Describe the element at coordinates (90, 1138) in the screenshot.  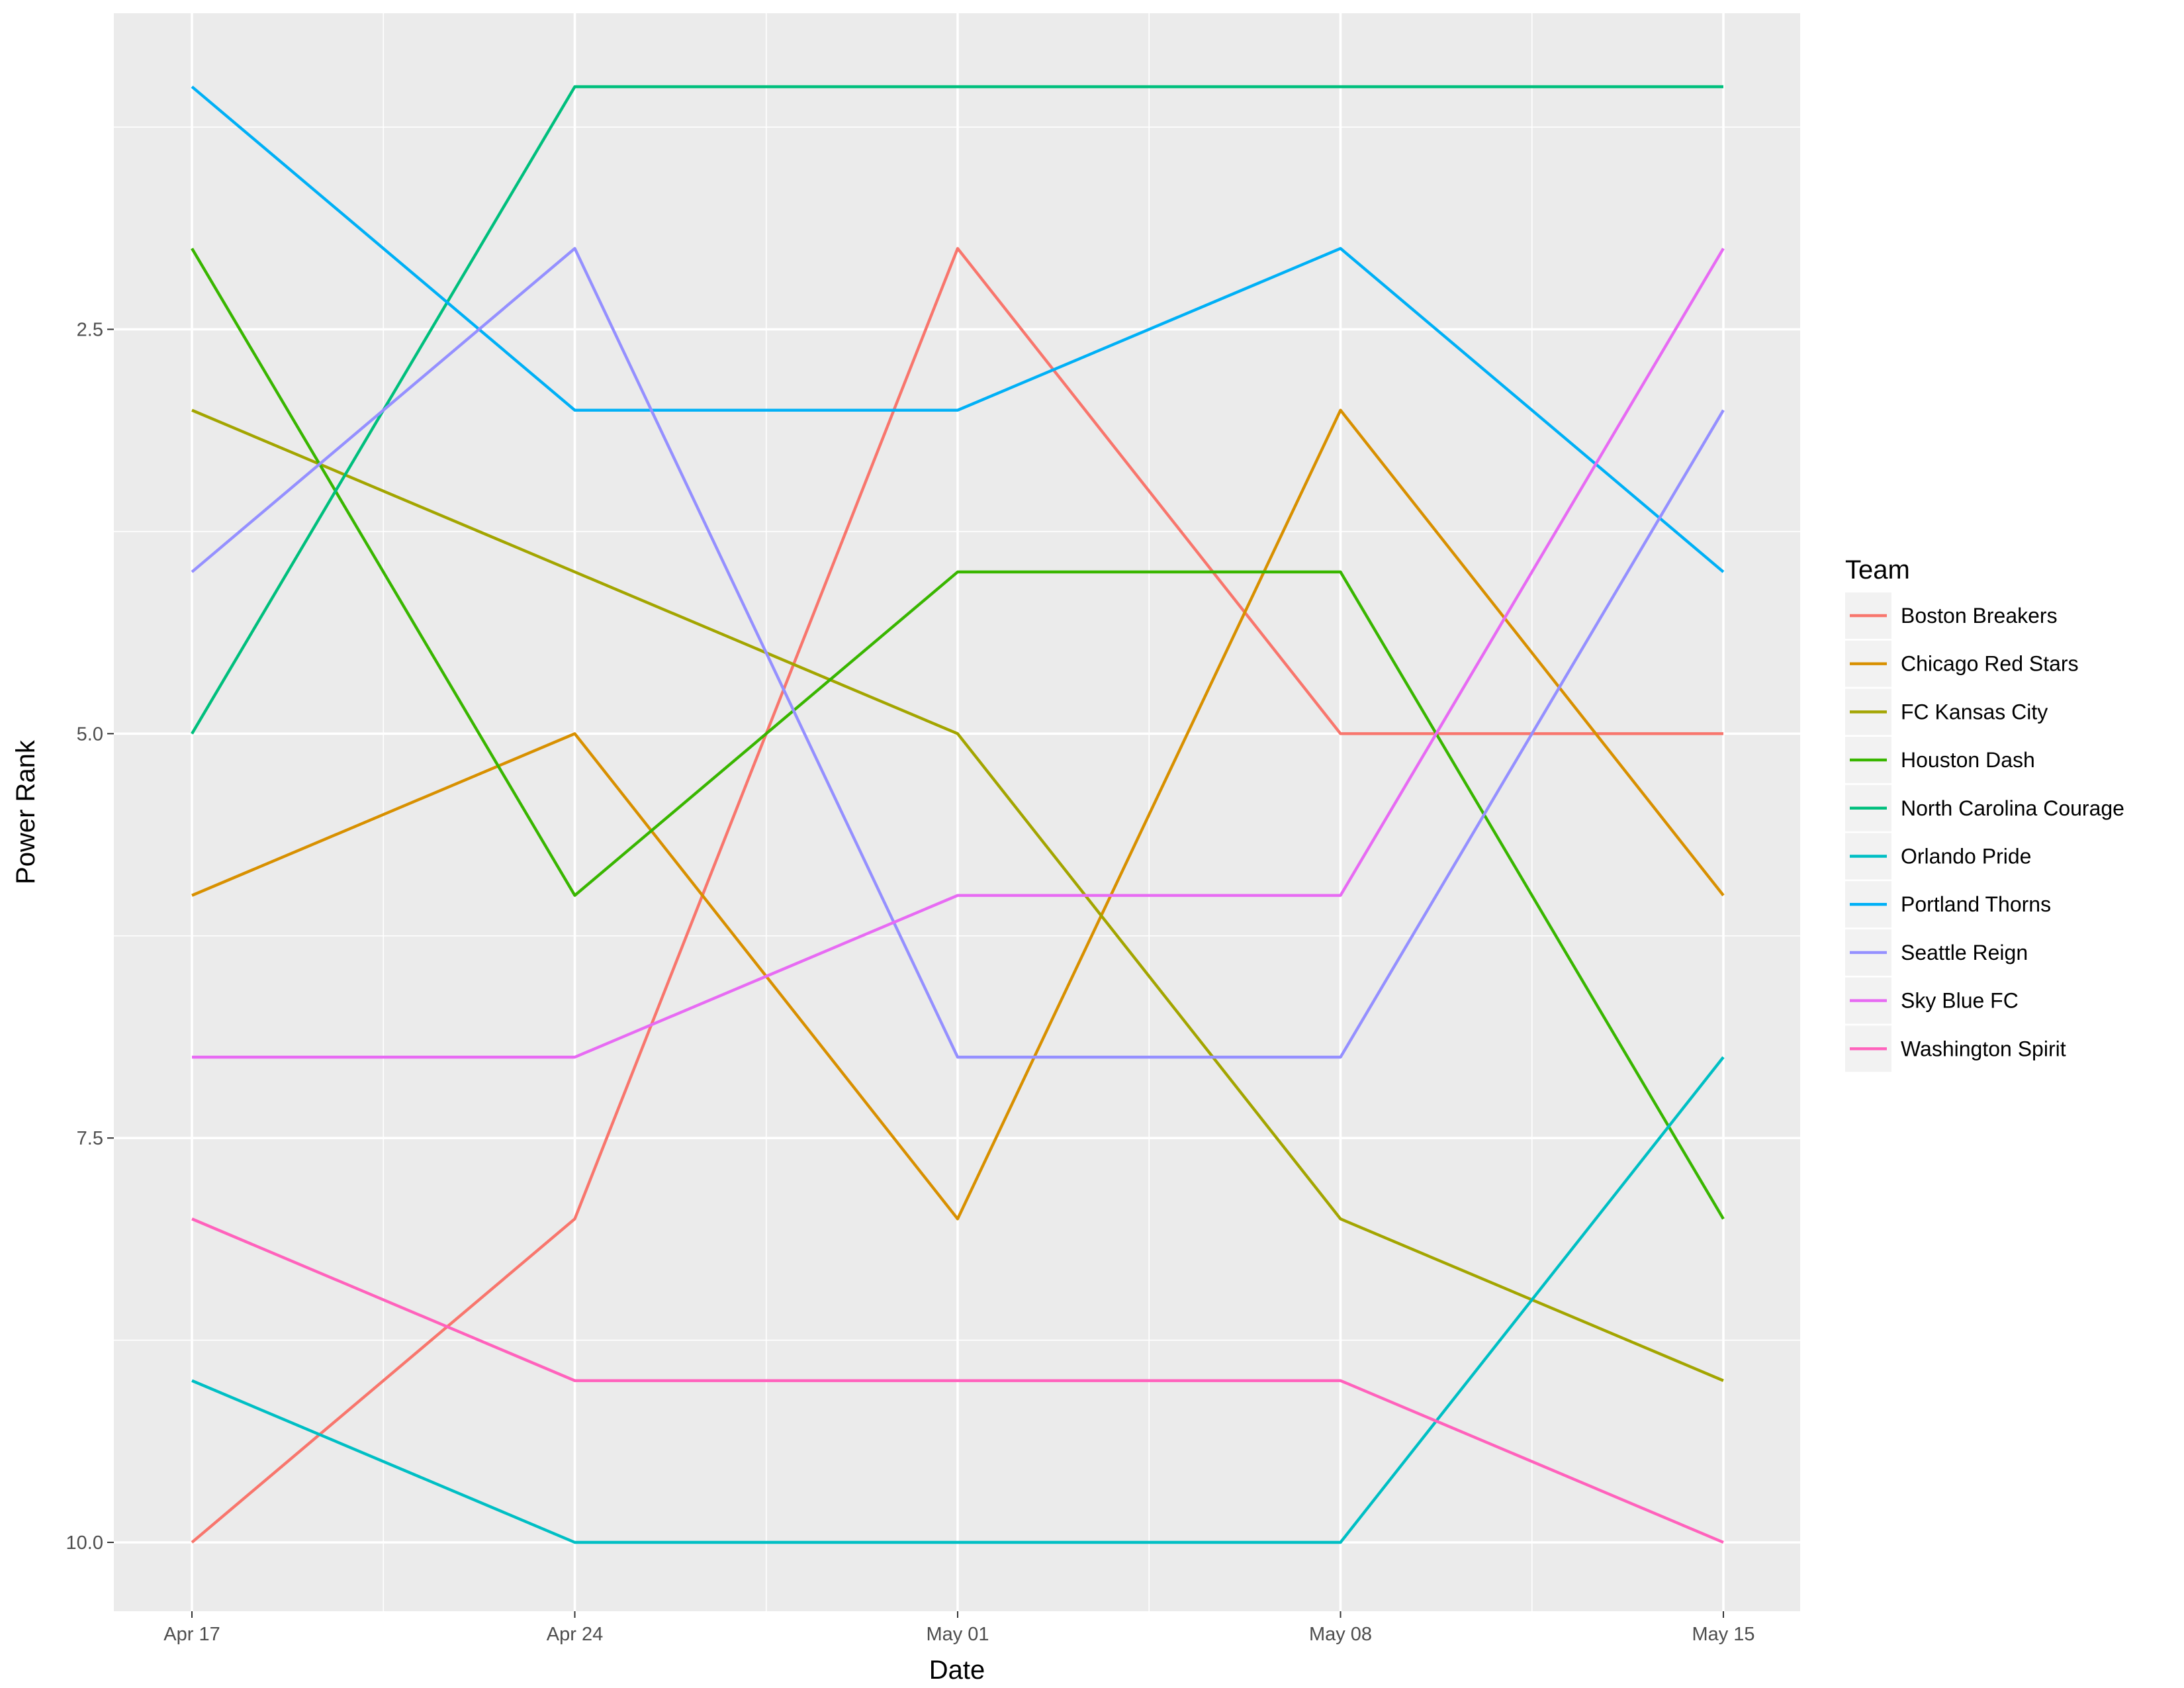
I see `y-tick-label: 7.5` at that location.